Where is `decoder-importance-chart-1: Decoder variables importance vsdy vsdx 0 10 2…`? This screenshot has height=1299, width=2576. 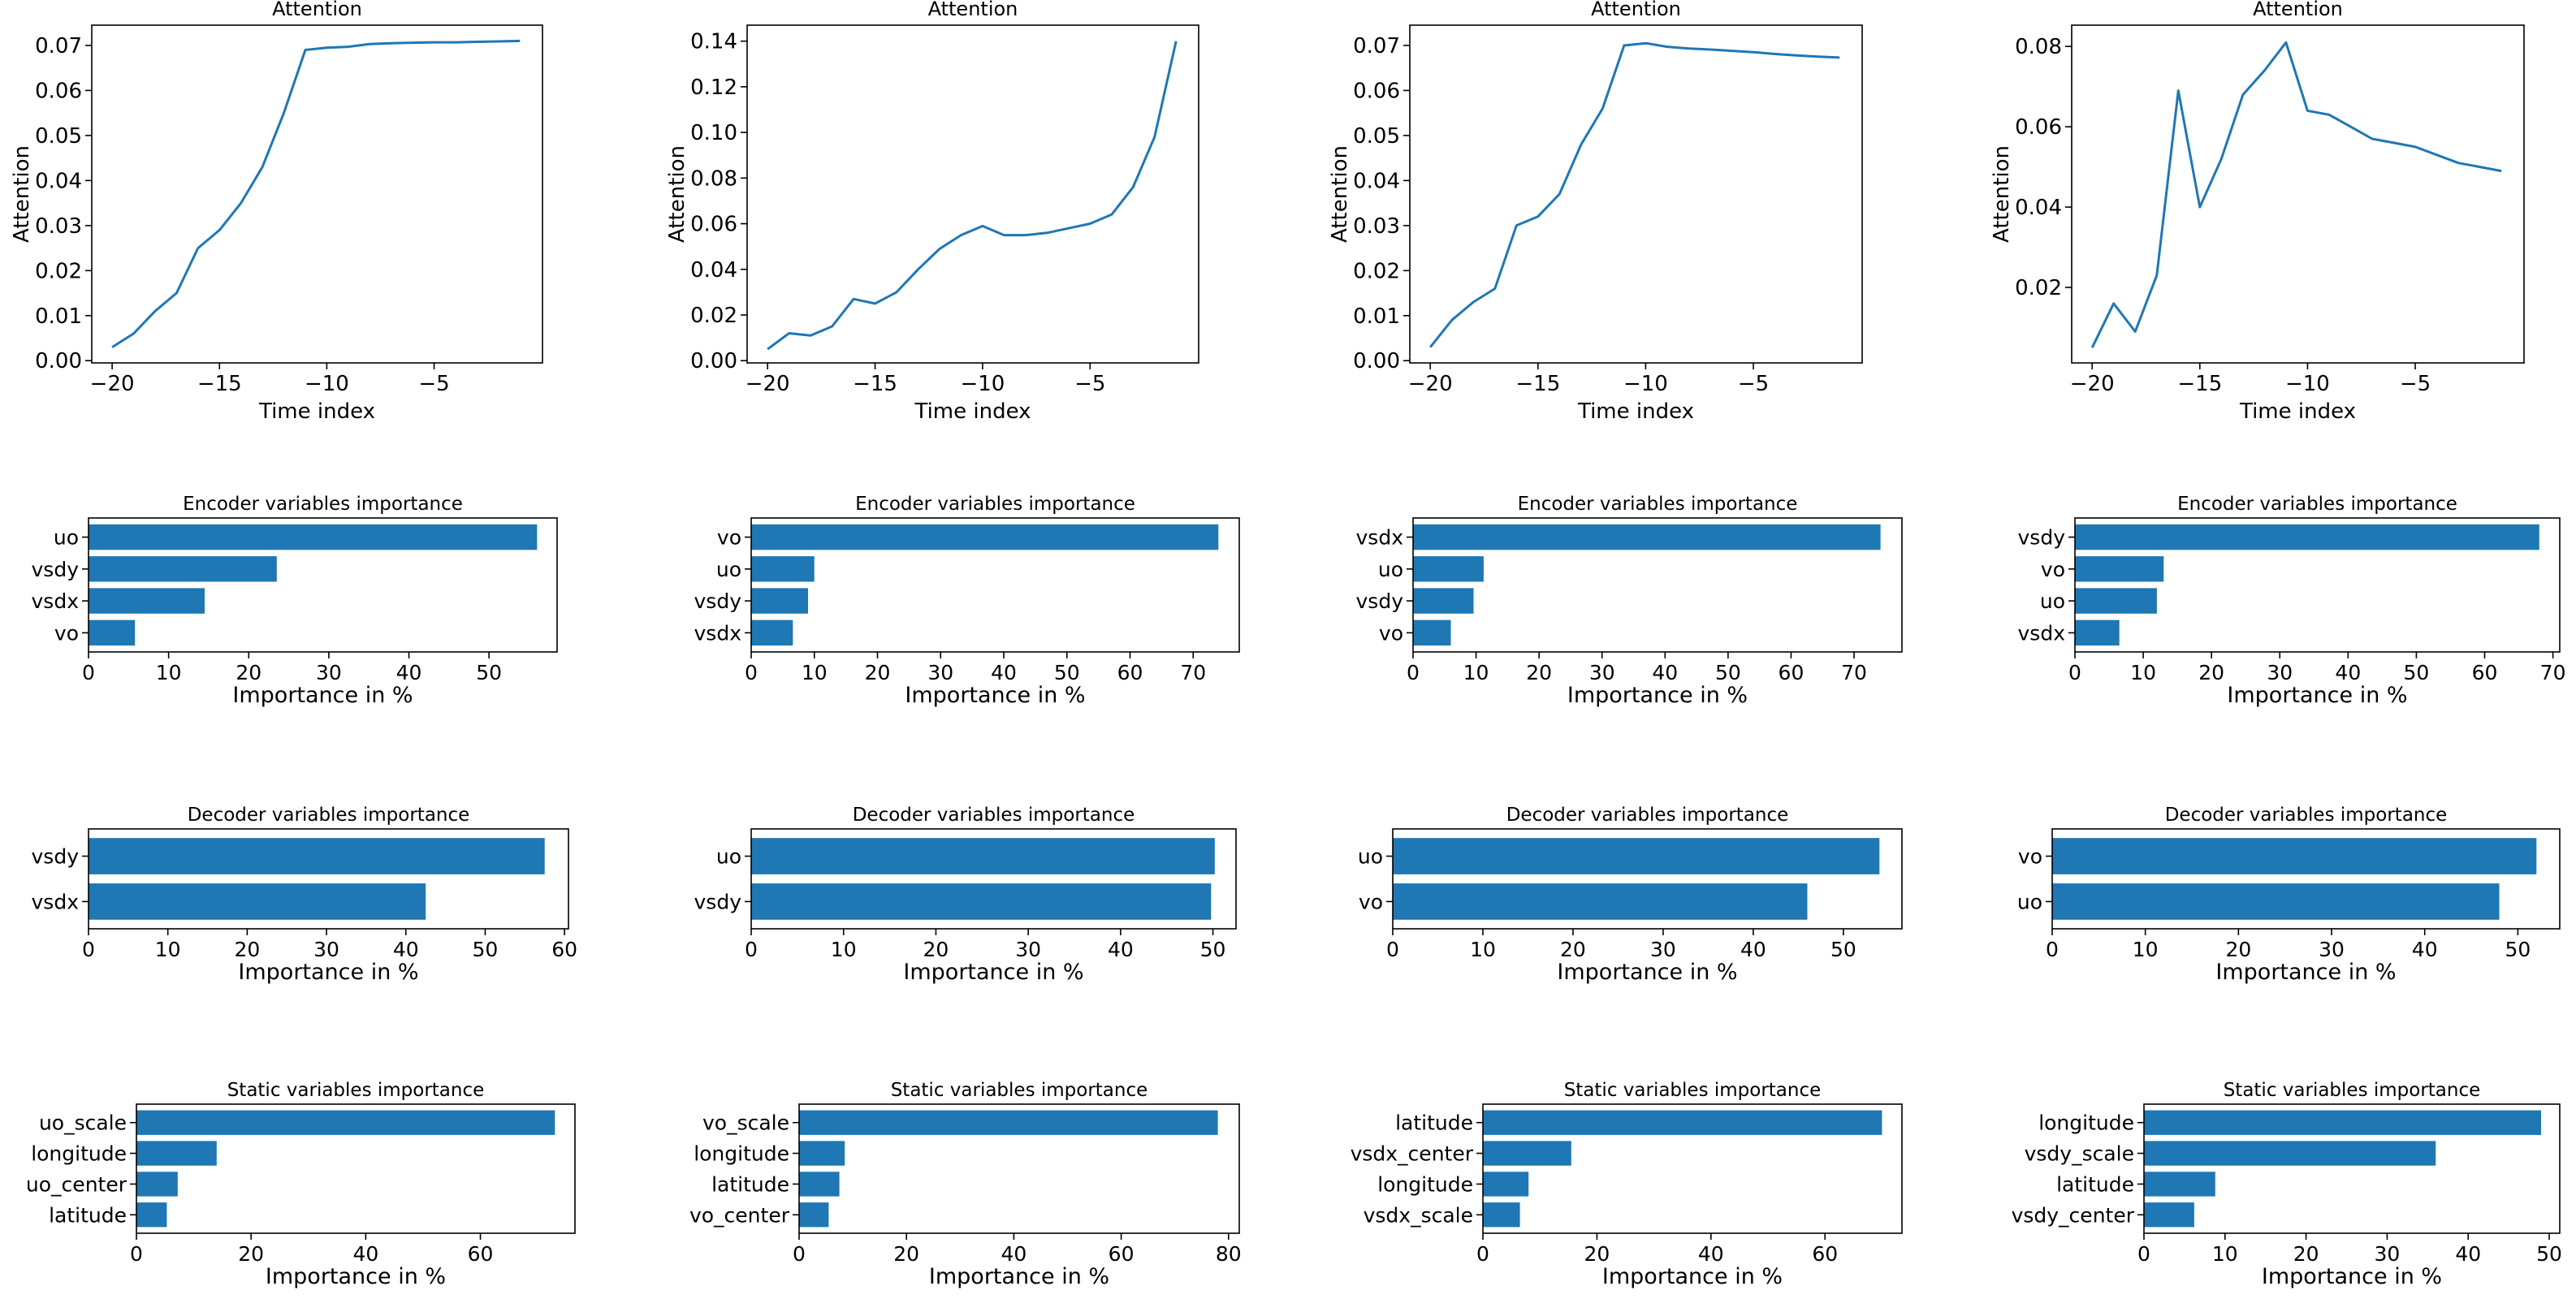
decoder-importance-chart-1: Decoder variables importance vsdy vsdx 0 10 2… is located at coordinates (305, 895).